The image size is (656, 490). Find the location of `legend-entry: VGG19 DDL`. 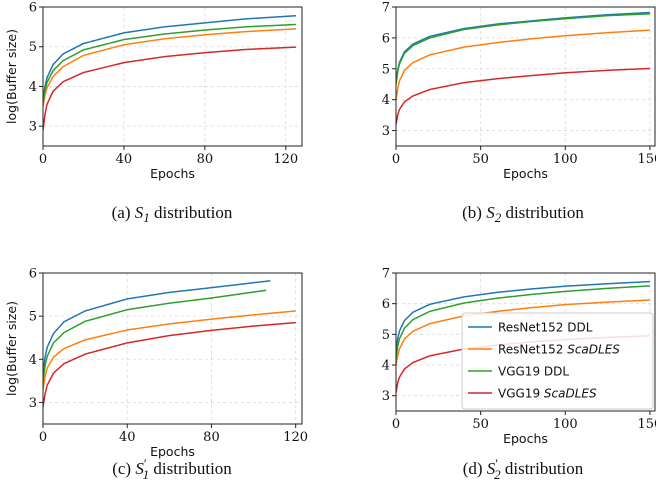

legend-entry: VGG19 DDL is located at coordinates (533, 372).